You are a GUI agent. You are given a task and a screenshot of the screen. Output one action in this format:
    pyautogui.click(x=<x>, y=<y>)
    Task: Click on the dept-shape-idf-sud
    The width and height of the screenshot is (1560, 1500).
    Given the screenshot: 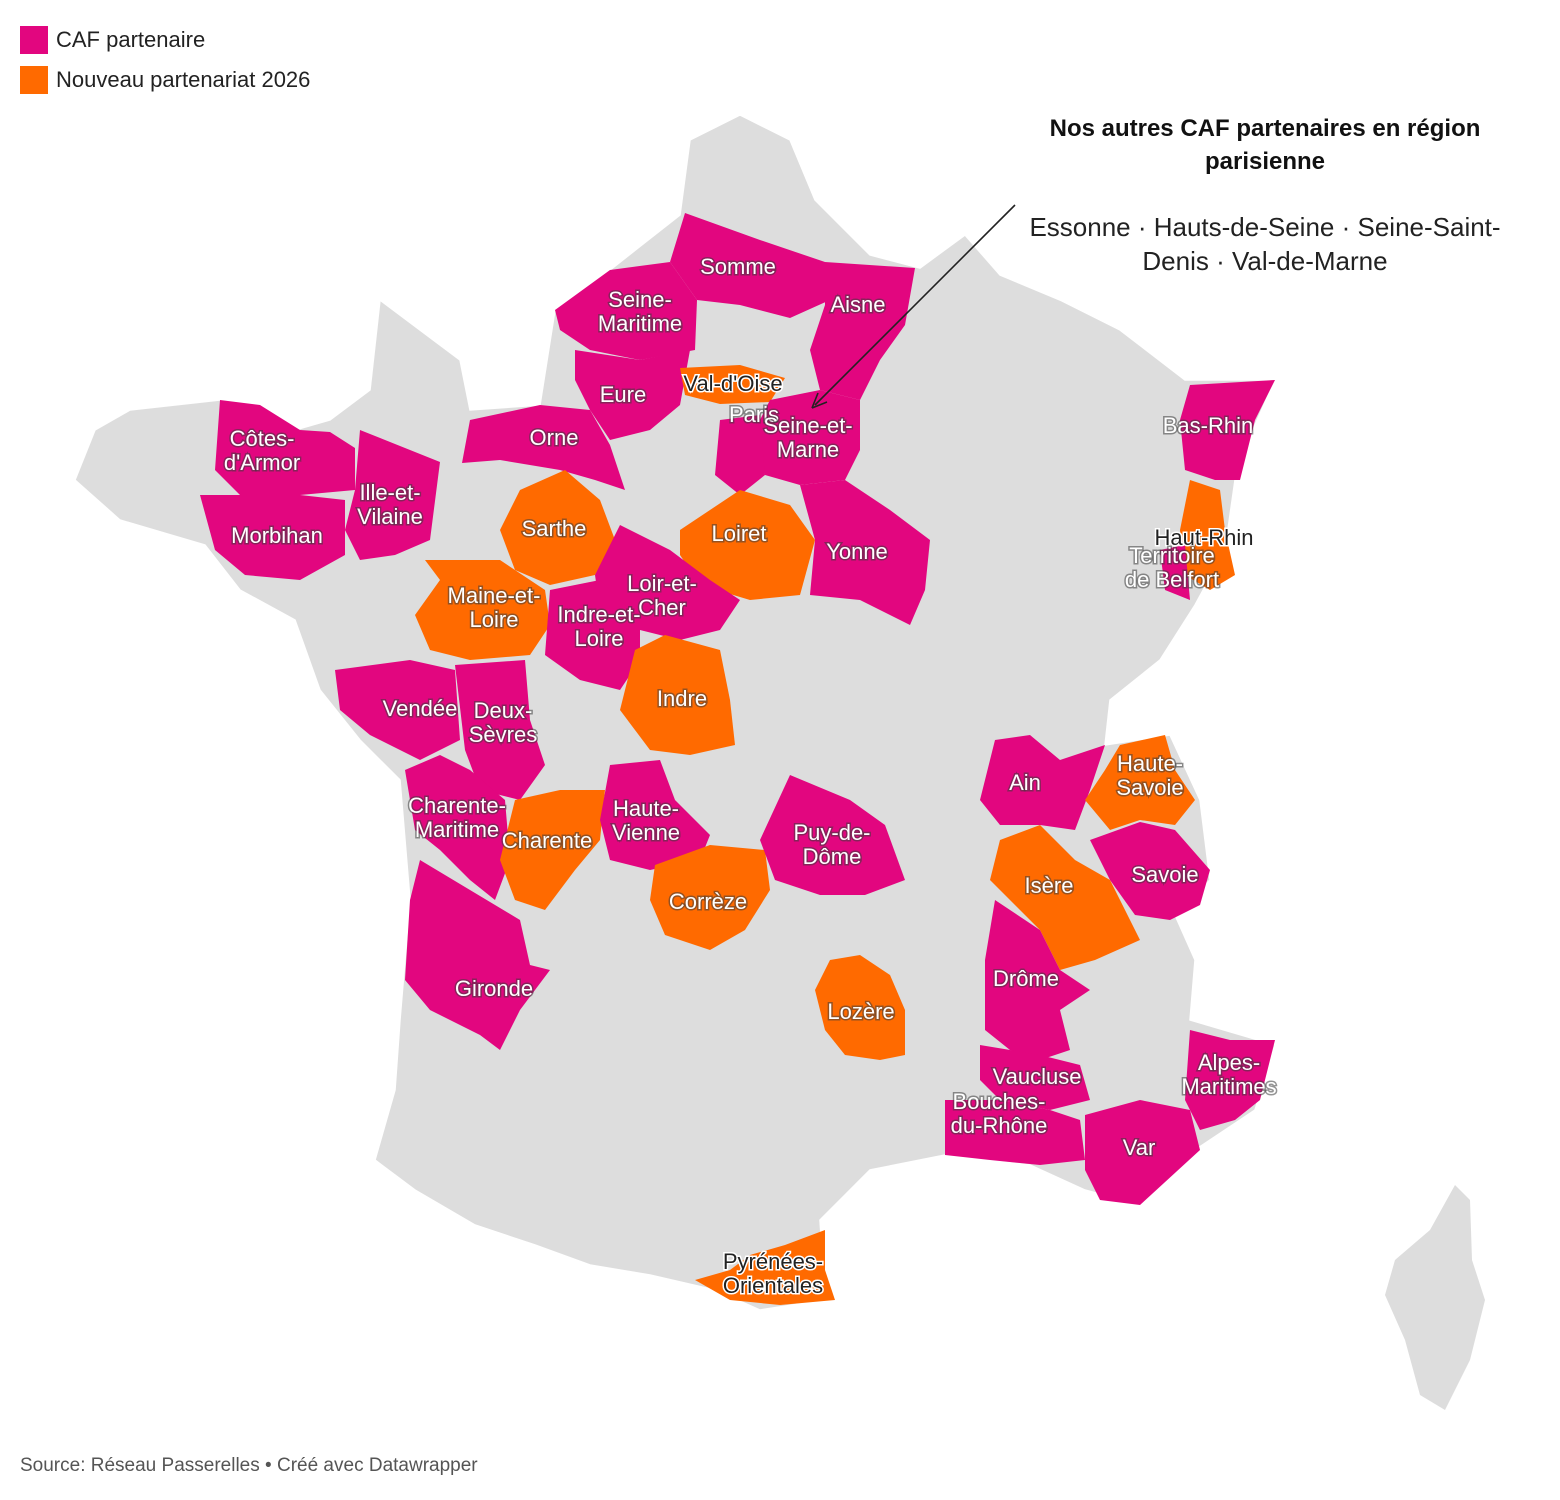 What is the action you would take?
    pyautogui.click(x=740, y=455)
    